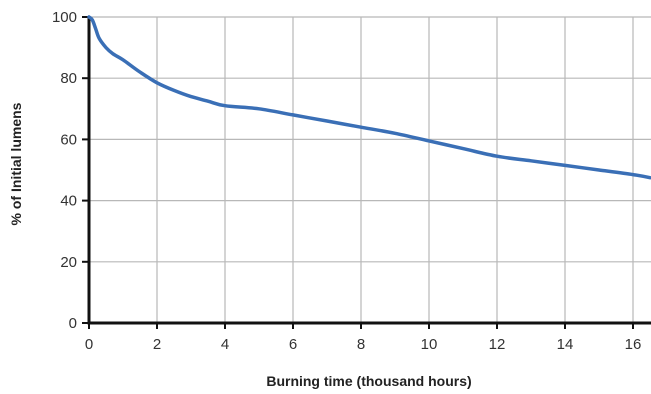 The height and width of the screenshot is (394, 651). Describe the element at coordinates (225, 344) in the screenshot. I see `x-tick-label: 4` at that location.